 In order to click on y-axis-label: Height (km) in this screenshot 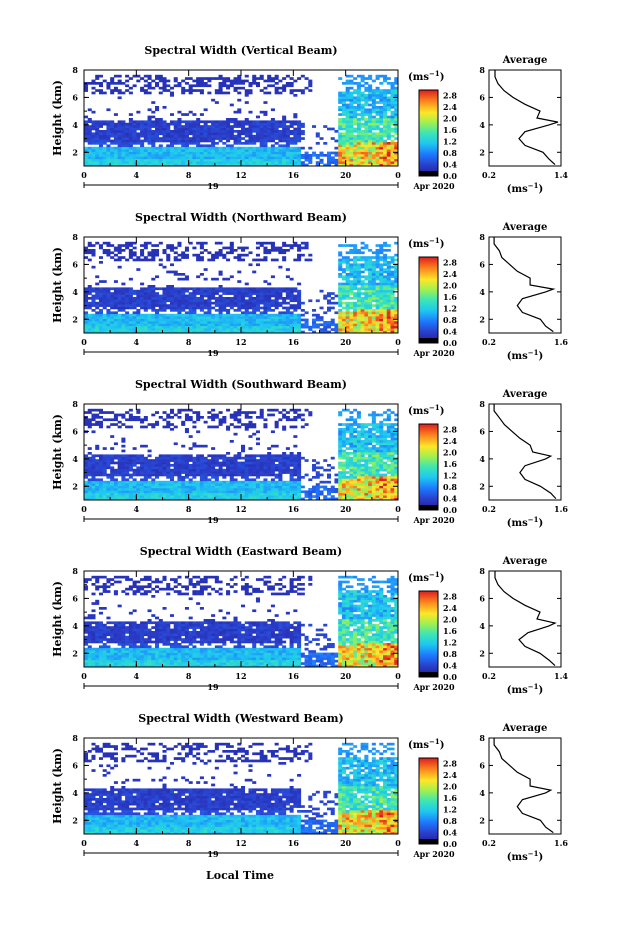, I will do `click(57, 285)`.